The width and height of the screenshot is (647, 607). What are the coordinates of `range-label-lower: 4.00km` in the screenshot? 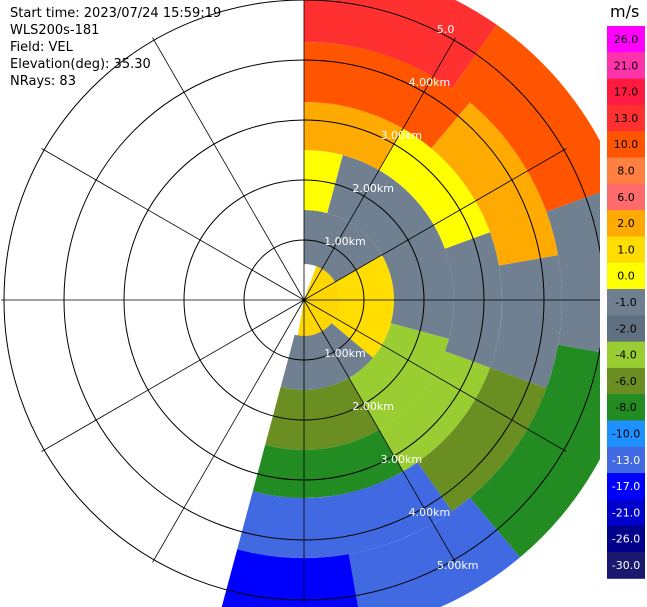 It's located at (430, 512).